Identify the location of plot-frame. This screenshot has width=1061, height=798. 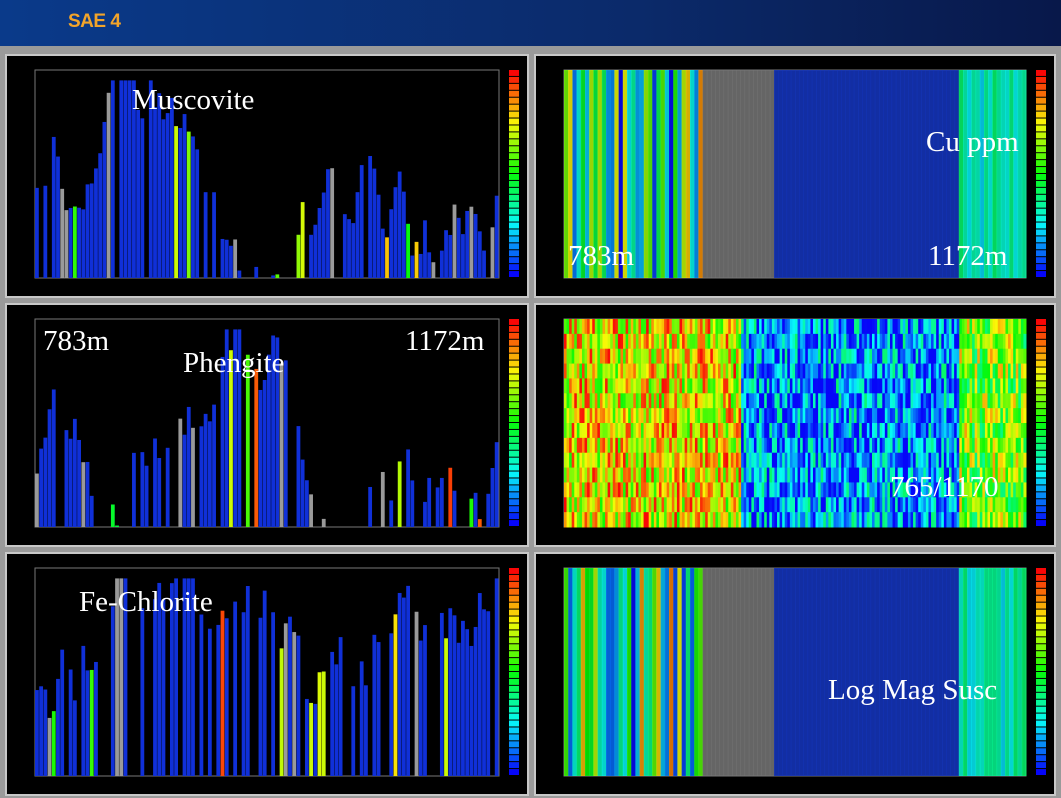
(267, 174).